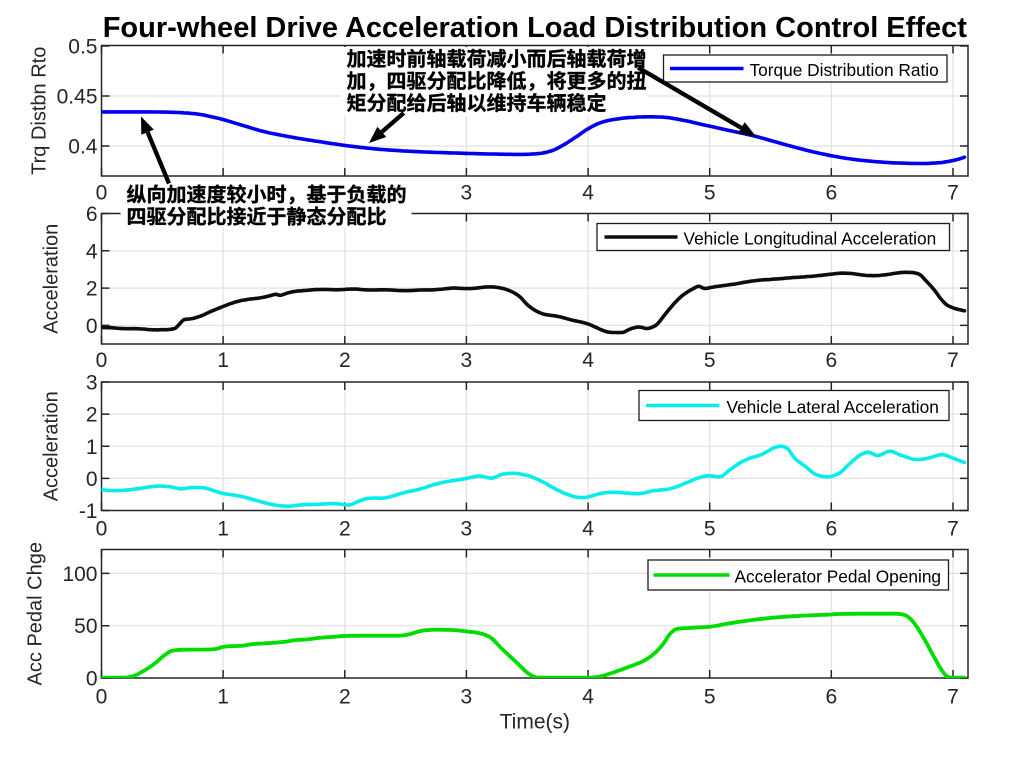  Describe the element at coordinates (40, 111) in the screenshot. I see `svg-text: Trq Distbn Rto` at that location.